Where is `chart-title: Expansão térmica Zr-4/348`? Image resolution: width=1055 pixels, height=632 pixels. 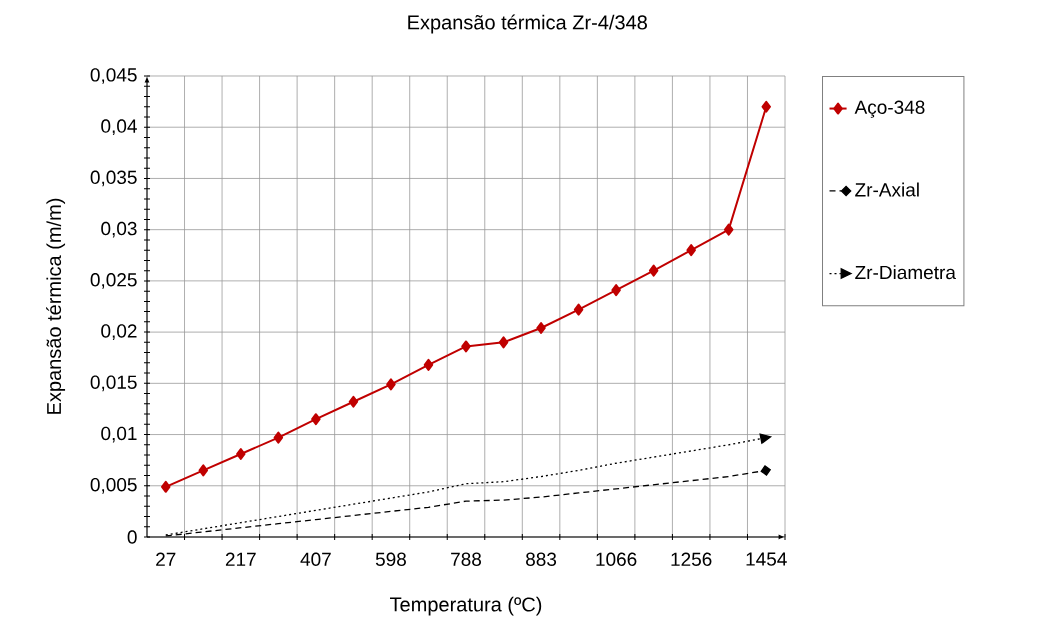
chart-title: Expansão térmica Zr-4/348 is located at coordinates (527, 24).